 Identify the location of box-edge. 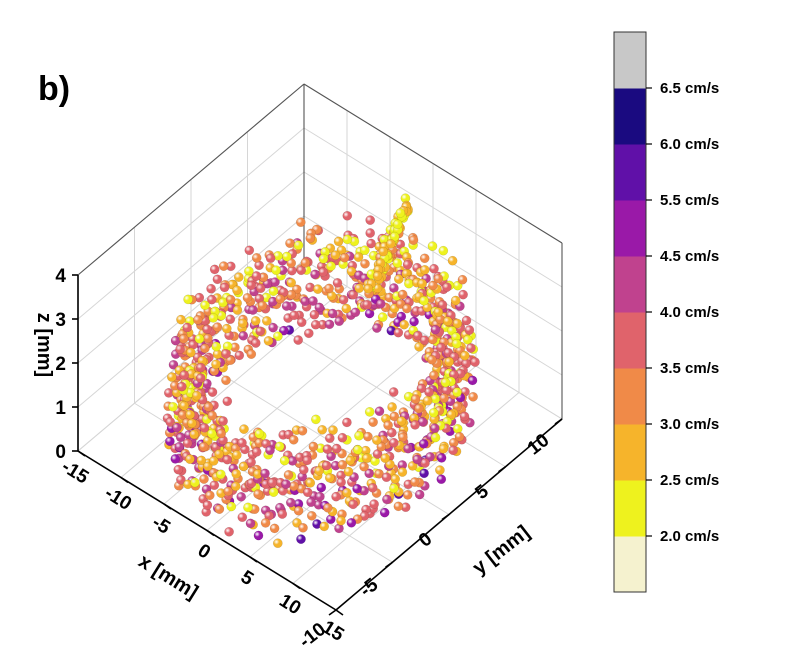
(191, 179).